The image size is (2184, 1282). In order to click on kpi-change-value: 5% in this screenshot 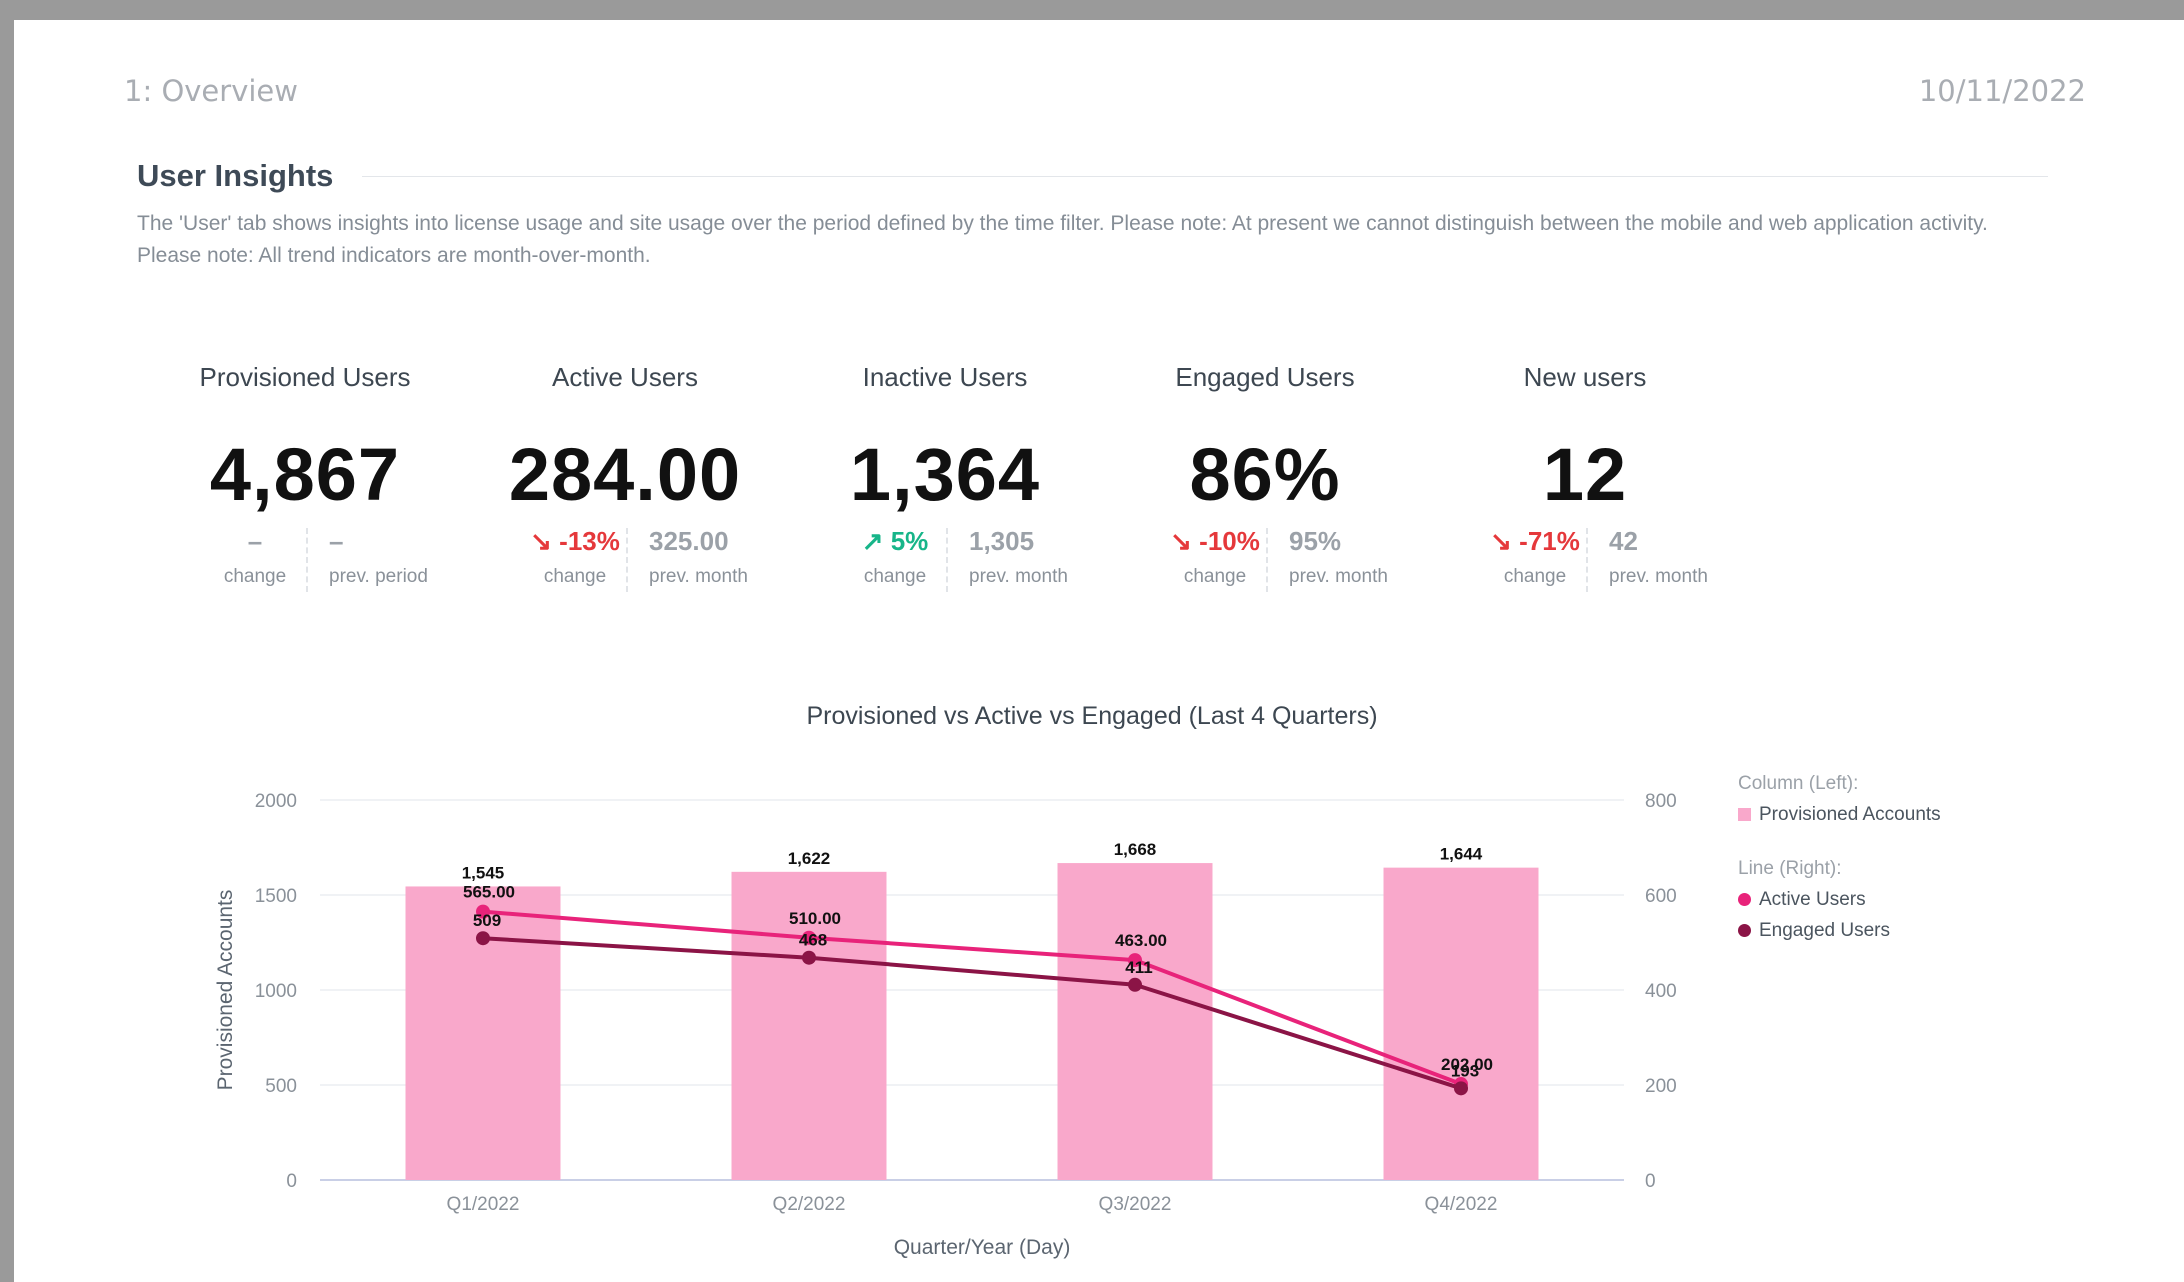, I will do `click(909, 541)`.